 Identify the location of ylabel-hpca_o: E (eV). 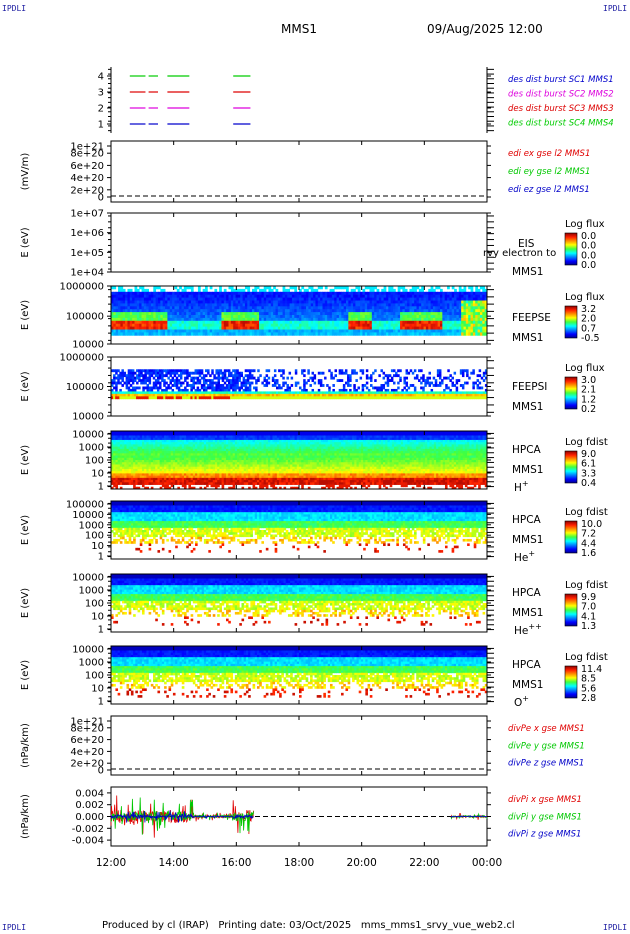
(25, 675).